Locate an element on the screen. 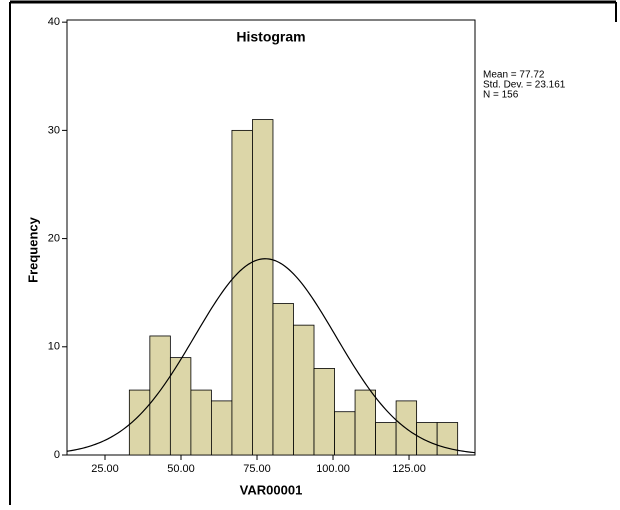  y-axis-label: Frequency is located at coordinates (32, 249).